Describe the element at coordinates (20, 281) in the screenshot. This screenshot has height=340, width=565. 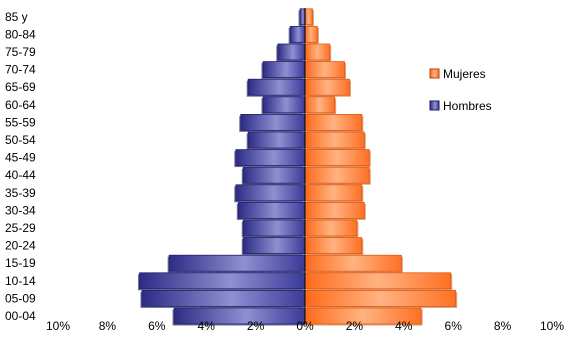
I see `y-tick-label: 10-14` at that location.